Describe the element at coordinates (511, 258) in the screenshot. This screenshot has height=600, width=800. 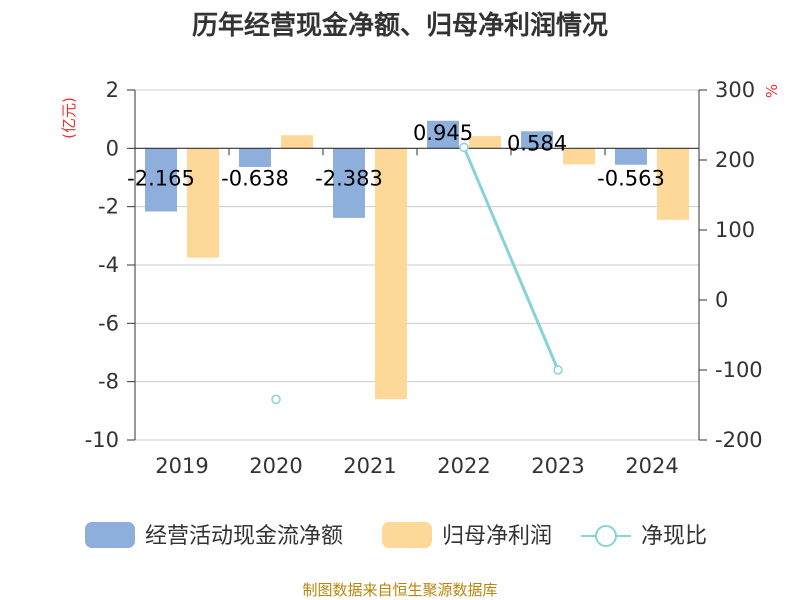
I see `ratio-line-segment` at that location.